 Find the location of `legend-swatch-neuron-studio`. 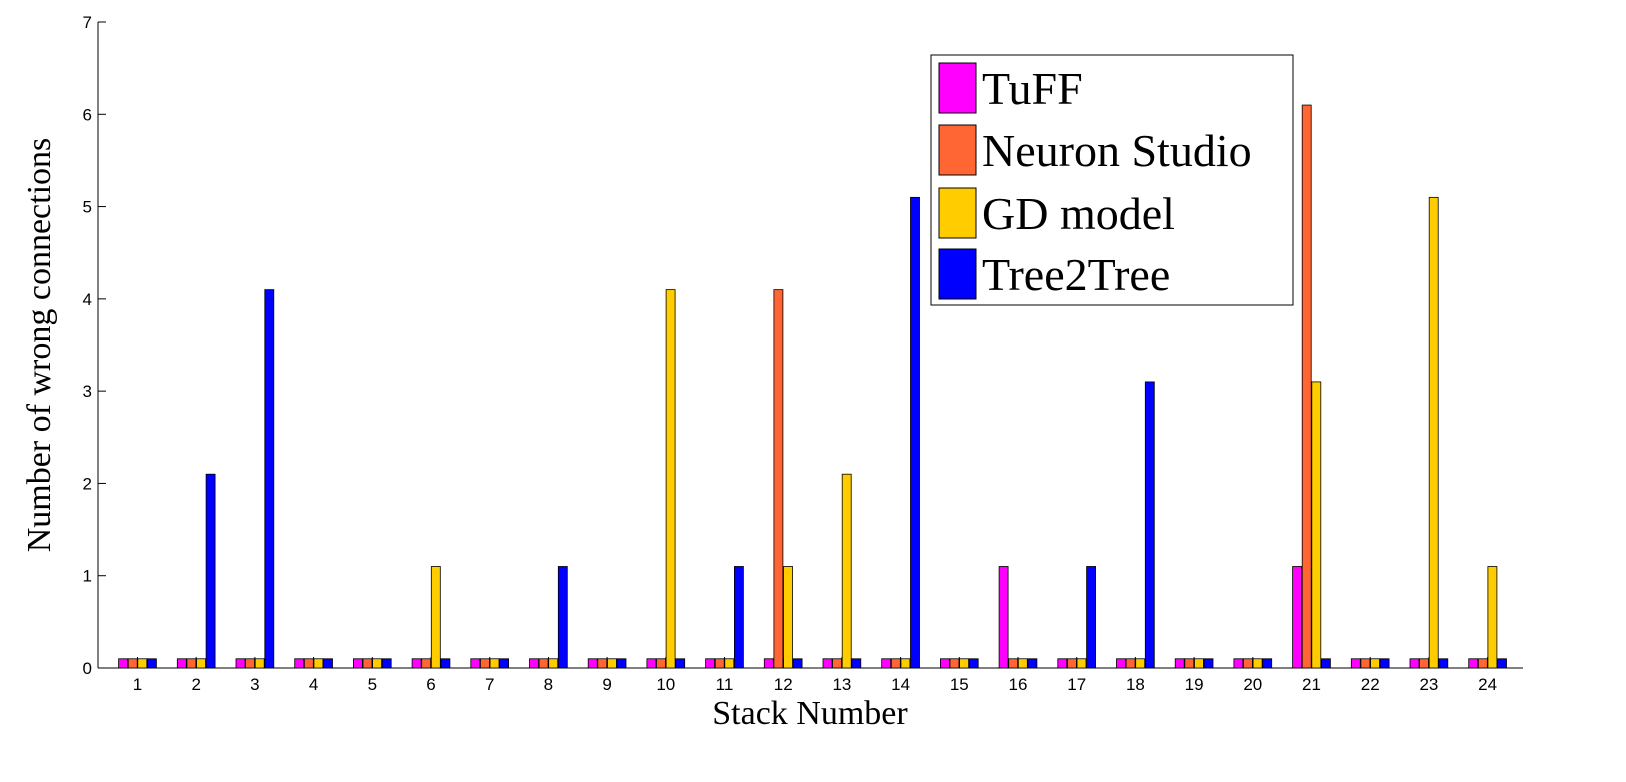

legend-swatch-neuron-studio is located at coordinates (957, 150).